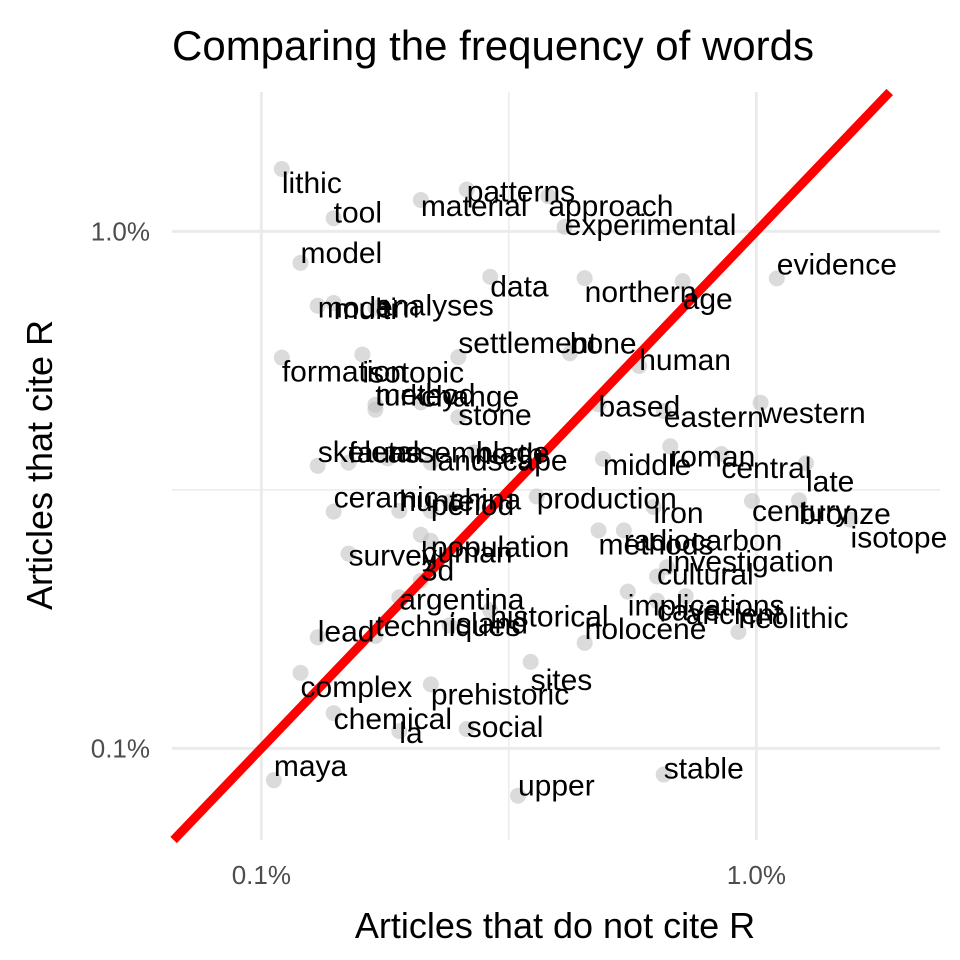  I want to click on word-label: late, so click(830, 481).